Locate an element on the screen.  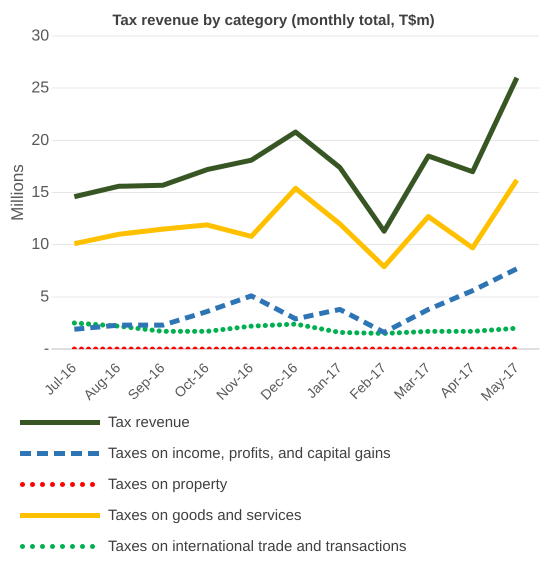
chart-title: Tax revenue by category (monthly total, T$m) is located at coordinates (273, 21).